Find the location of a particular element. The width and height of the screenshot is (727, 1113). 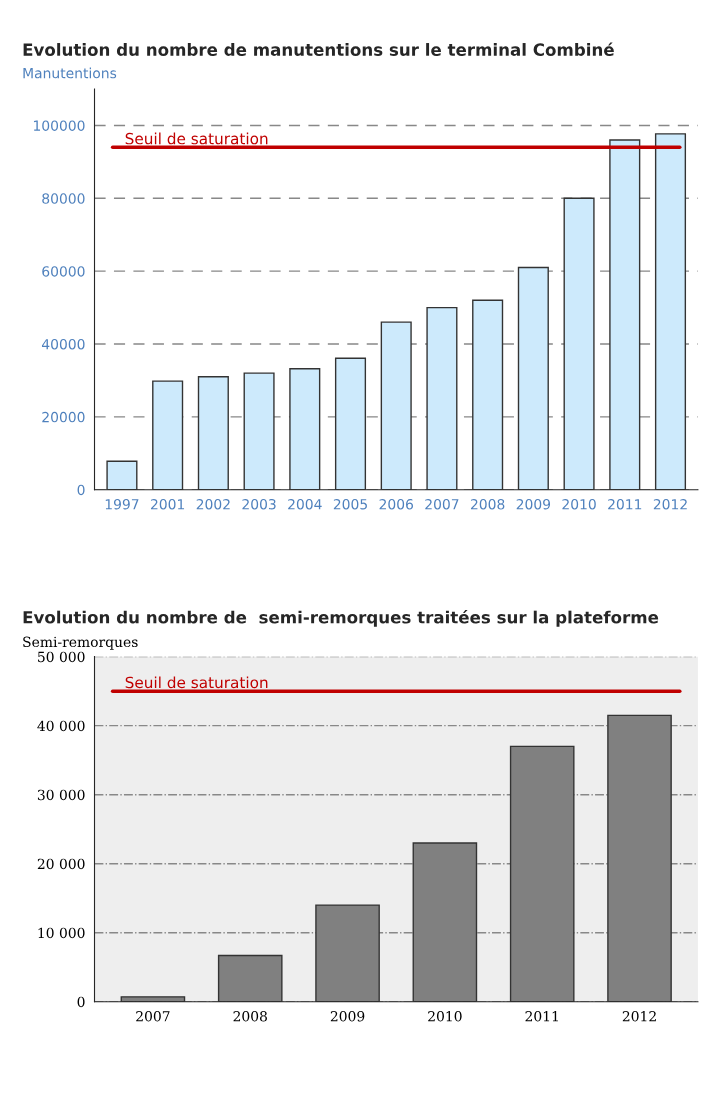

y-tick-label: 10 000 is located at coordinates (61, 933).